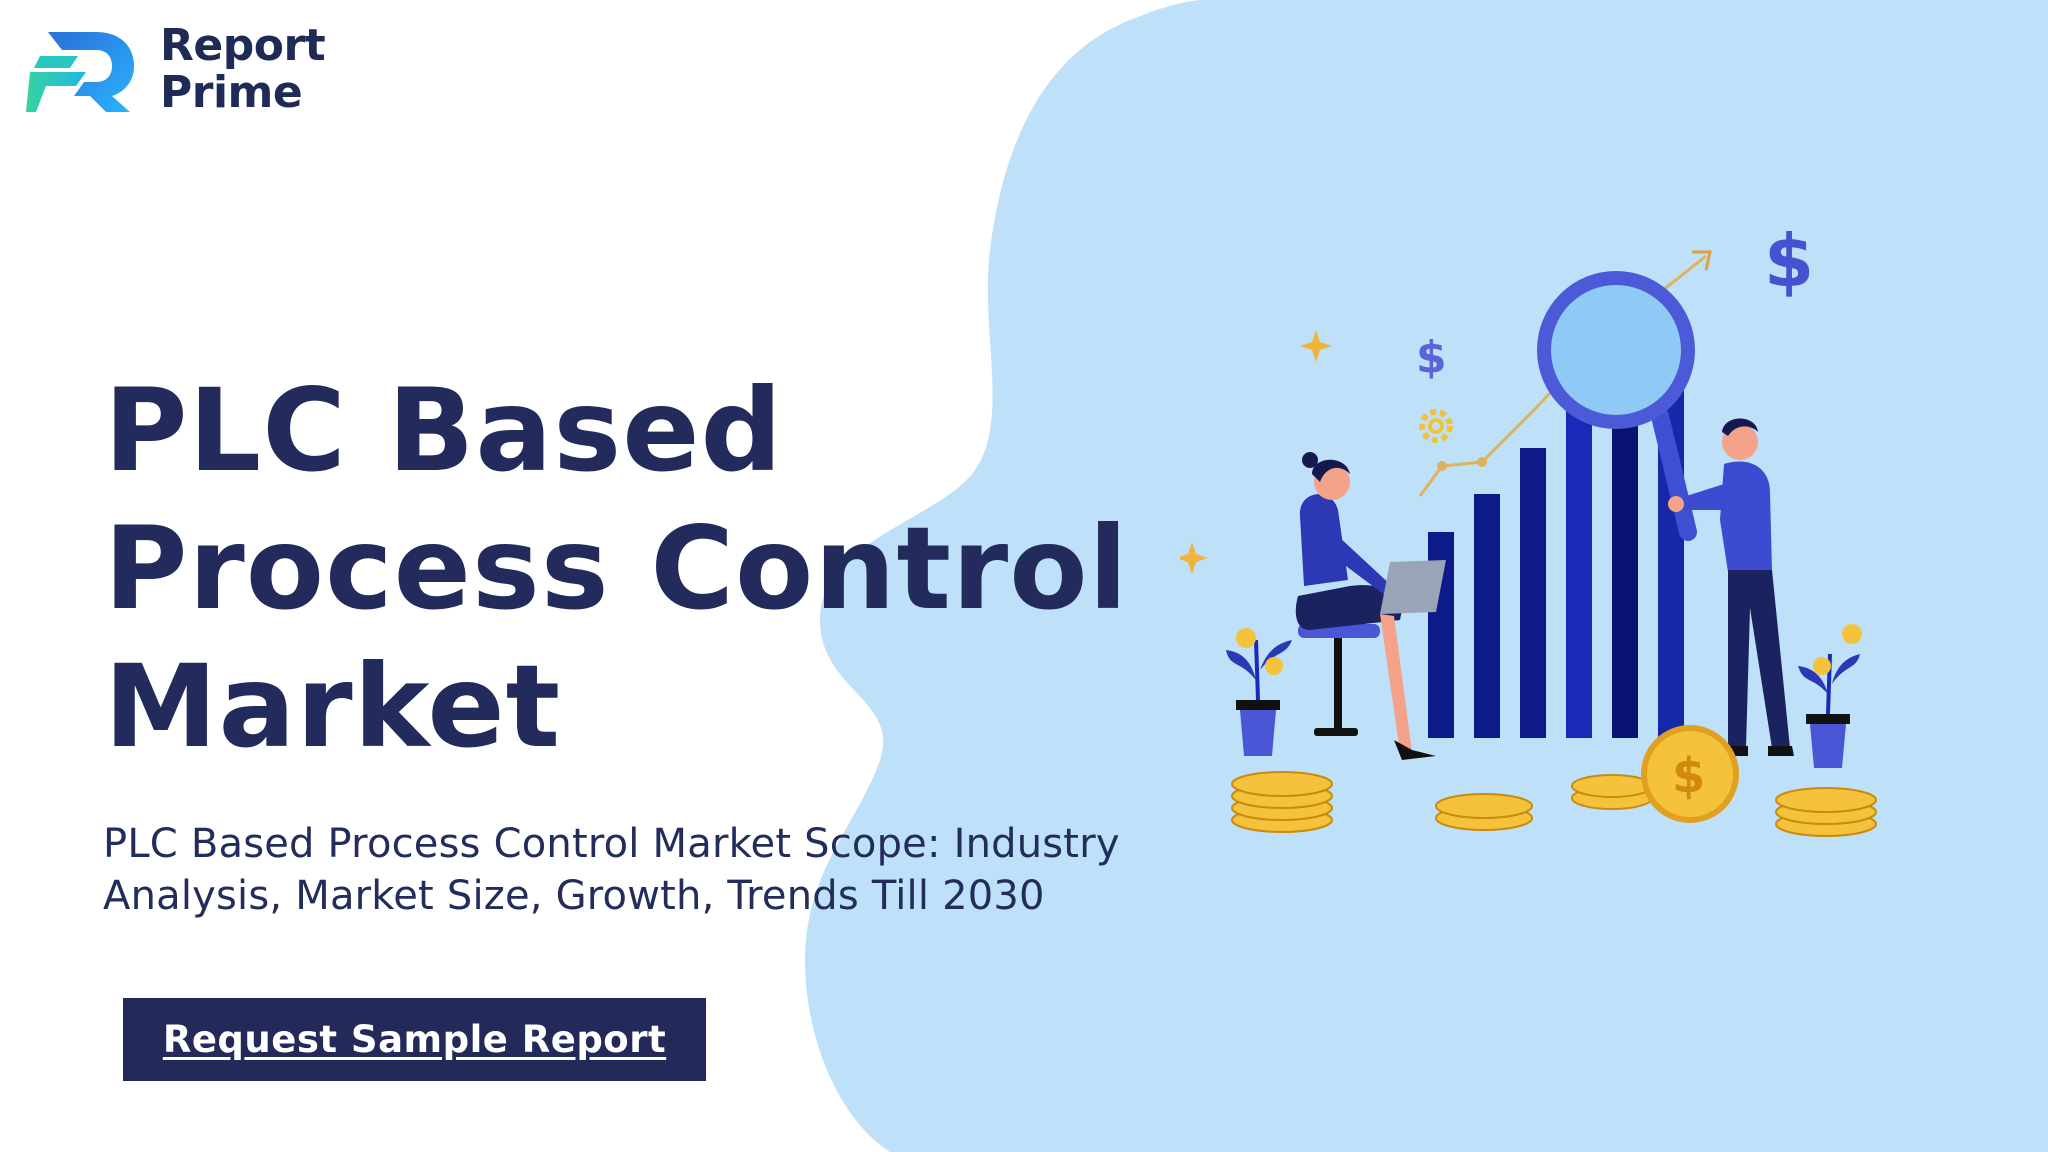  I want to click on report-prime-logo-icon, so click(80, 72).